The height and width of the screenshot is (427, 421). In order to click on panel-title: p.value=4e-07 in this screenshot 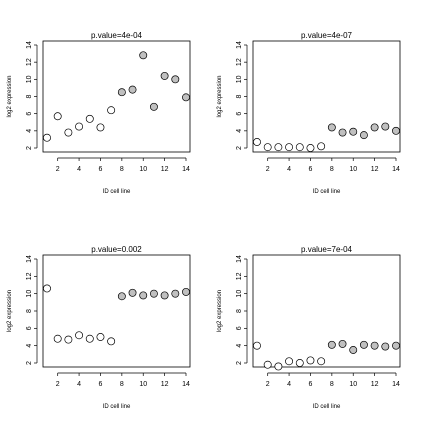, I will do `click(326, 35)`.